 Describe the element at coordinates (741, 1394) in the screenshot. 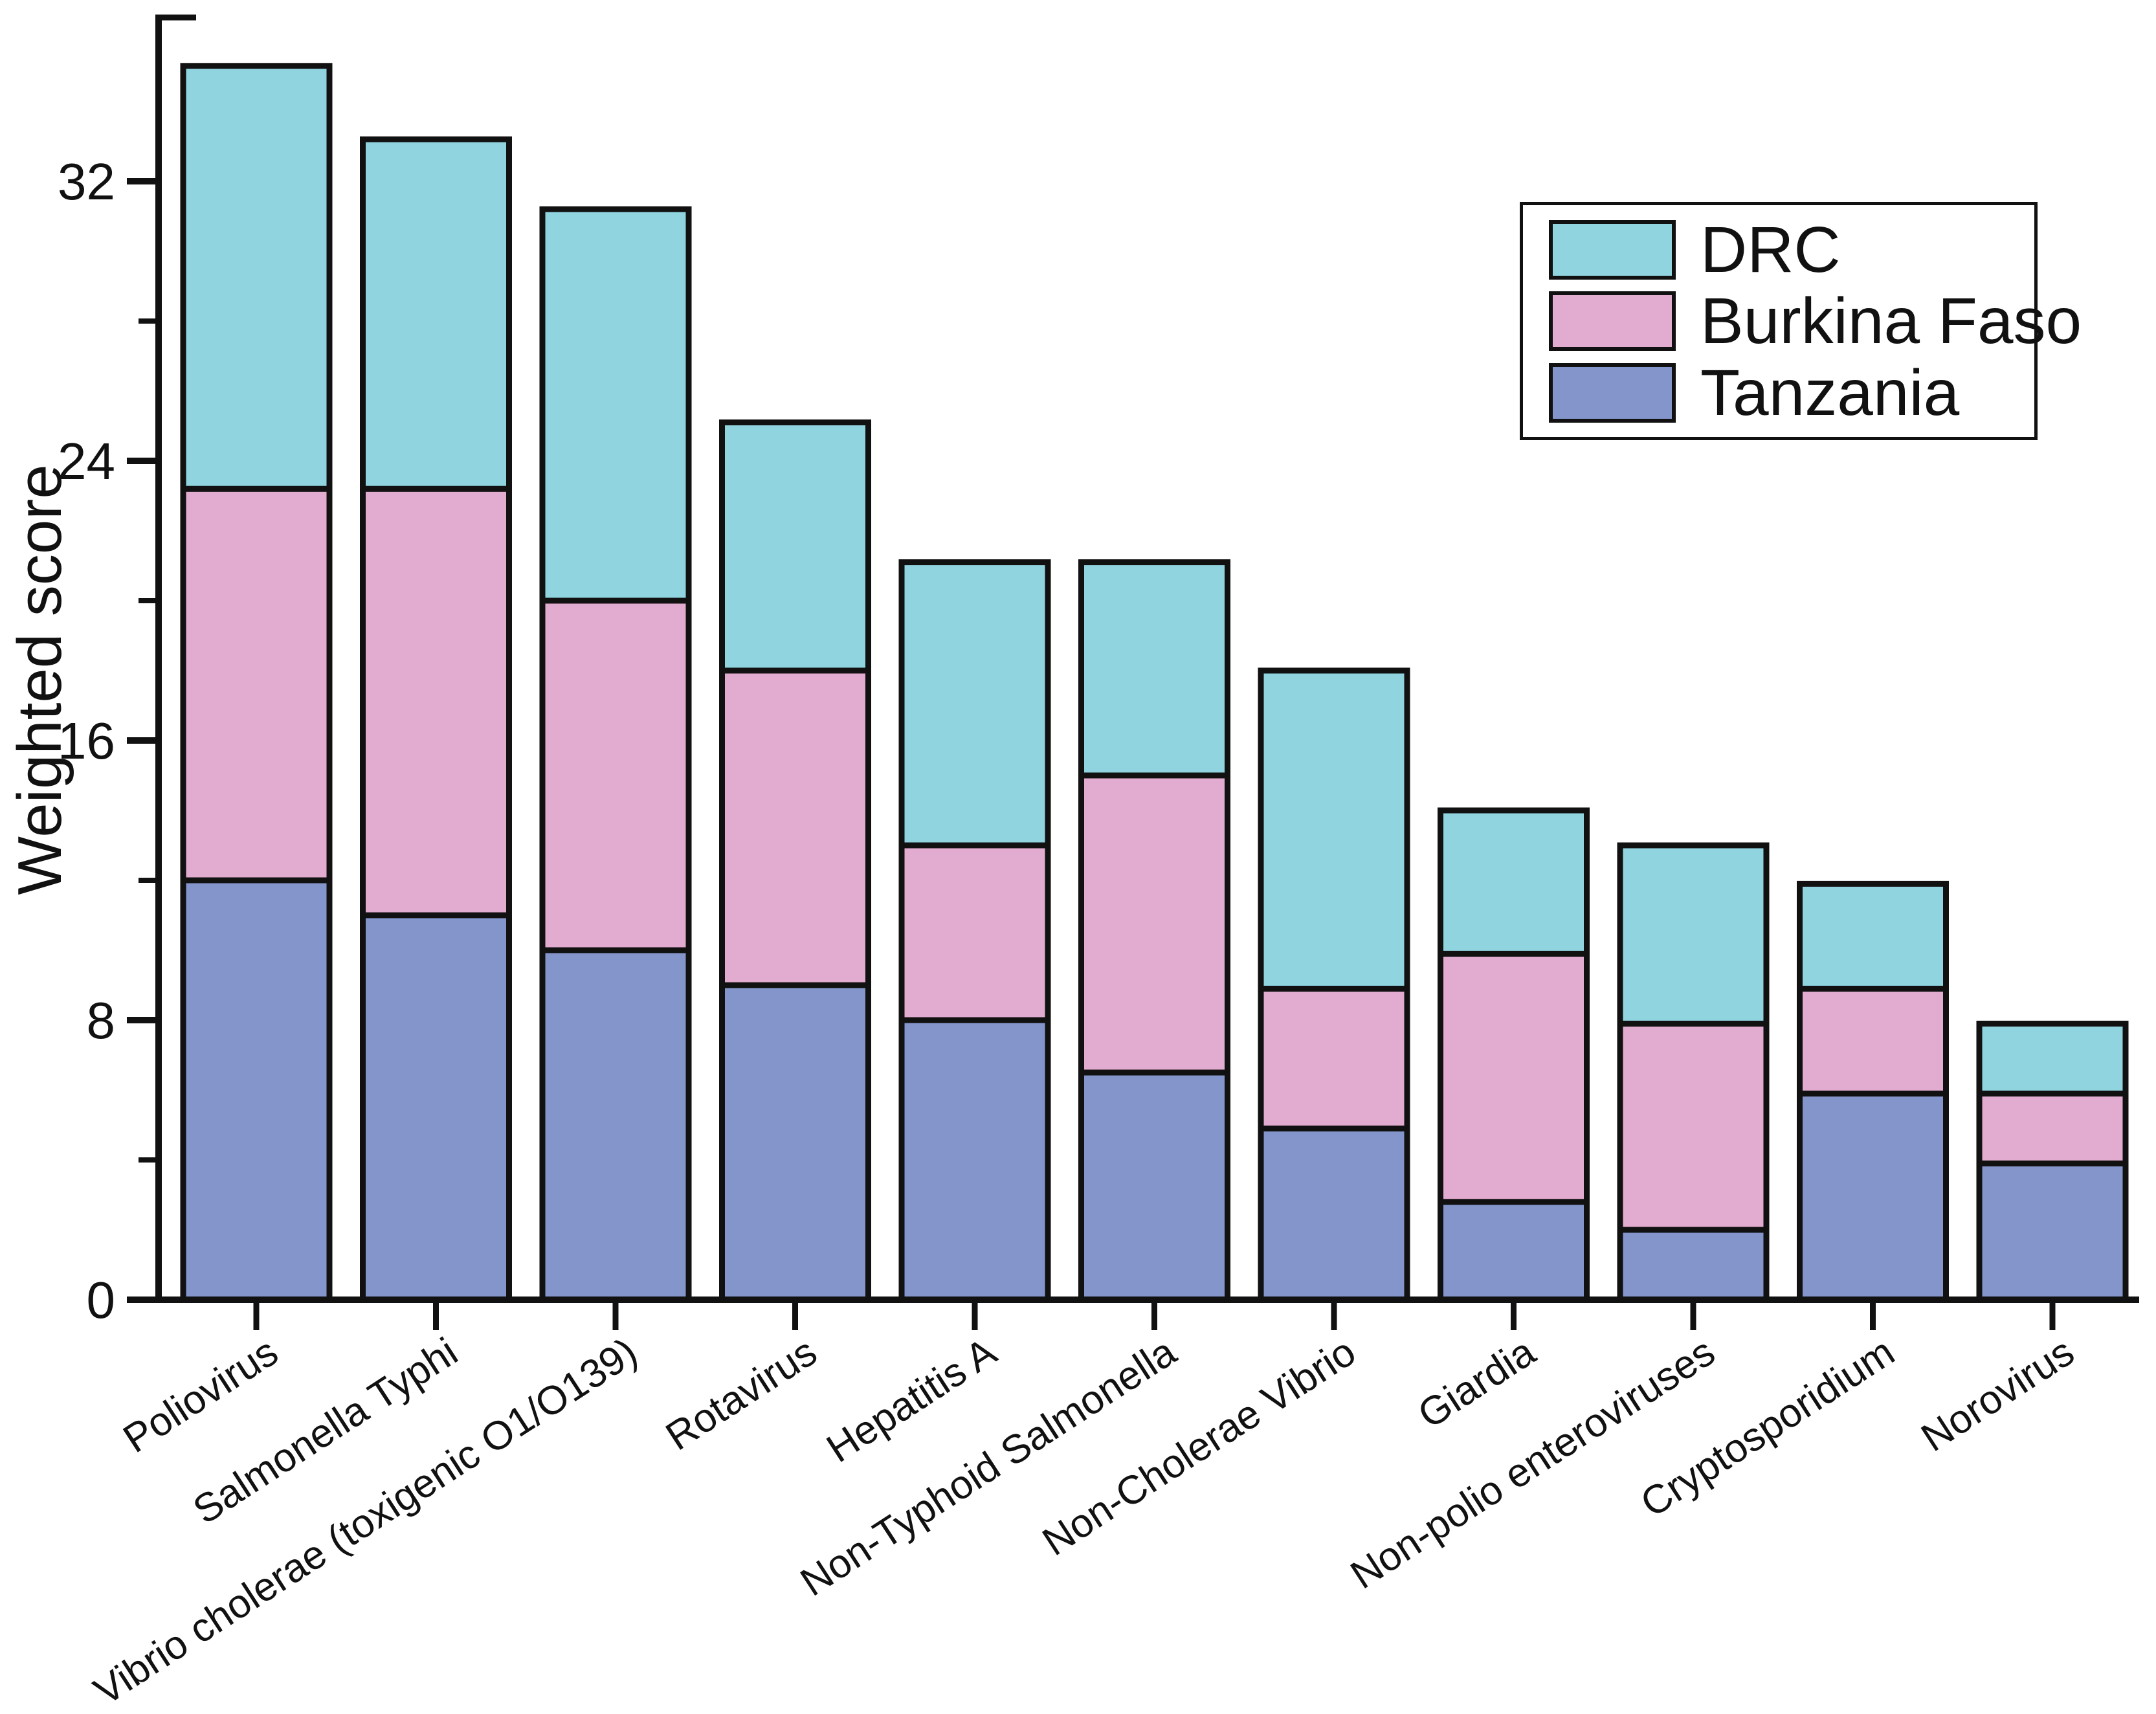

I see `x-category-label: Rotavirus` at that location.